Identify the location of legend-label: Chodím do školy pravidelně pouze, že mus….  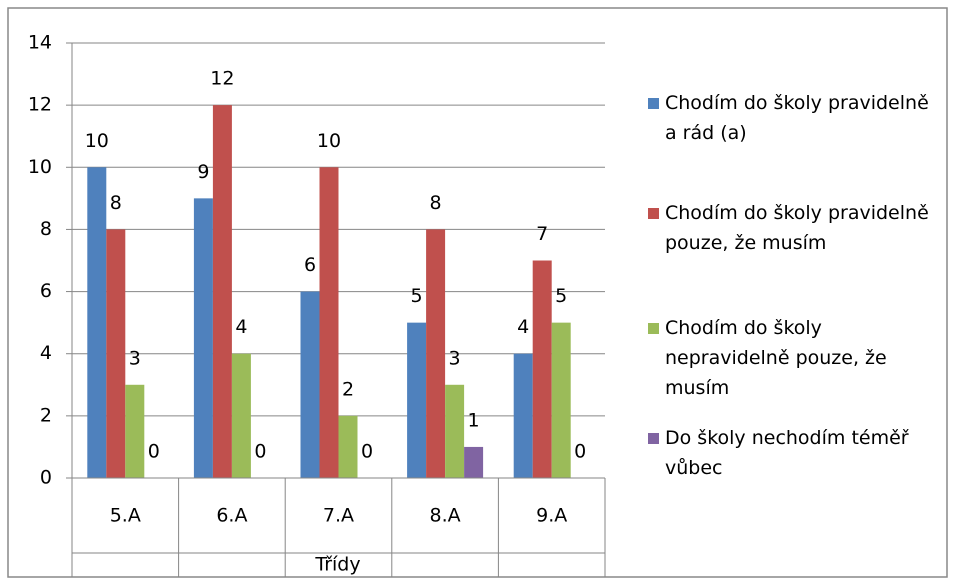
(797, 228).